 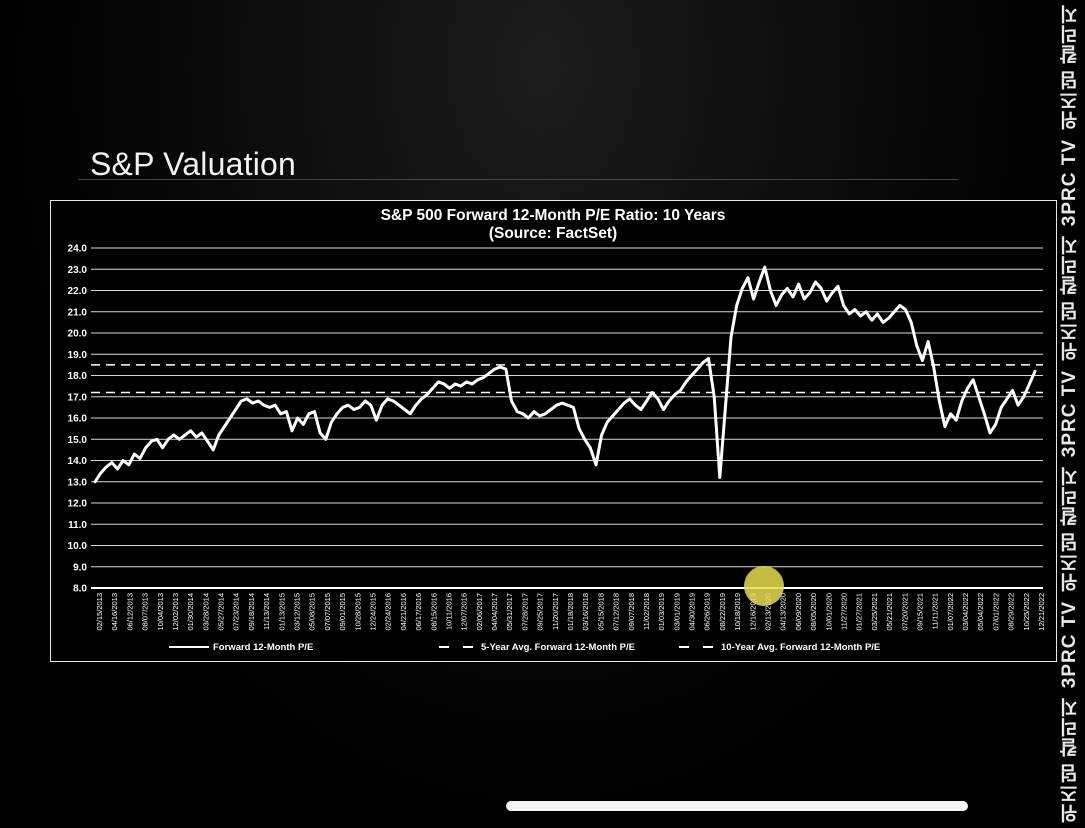 I want to click on x-tick-label: 07/23/2014, so click(x=236, y=612).